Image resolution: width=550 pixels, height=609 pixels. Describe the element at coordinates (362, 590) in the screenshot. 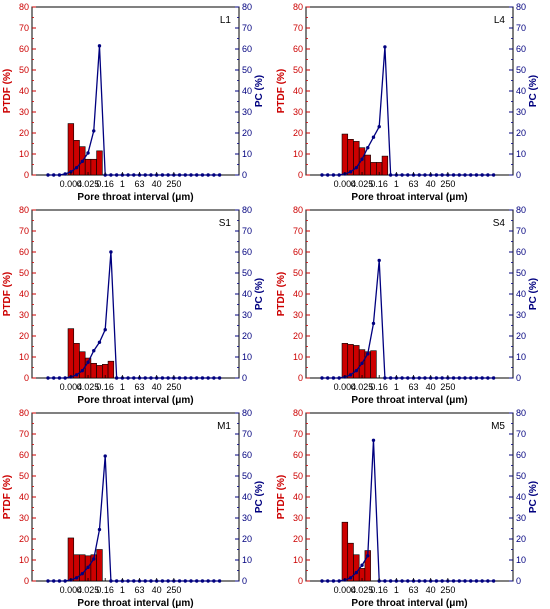

I see `x-tick-label: 0.025` at that location.